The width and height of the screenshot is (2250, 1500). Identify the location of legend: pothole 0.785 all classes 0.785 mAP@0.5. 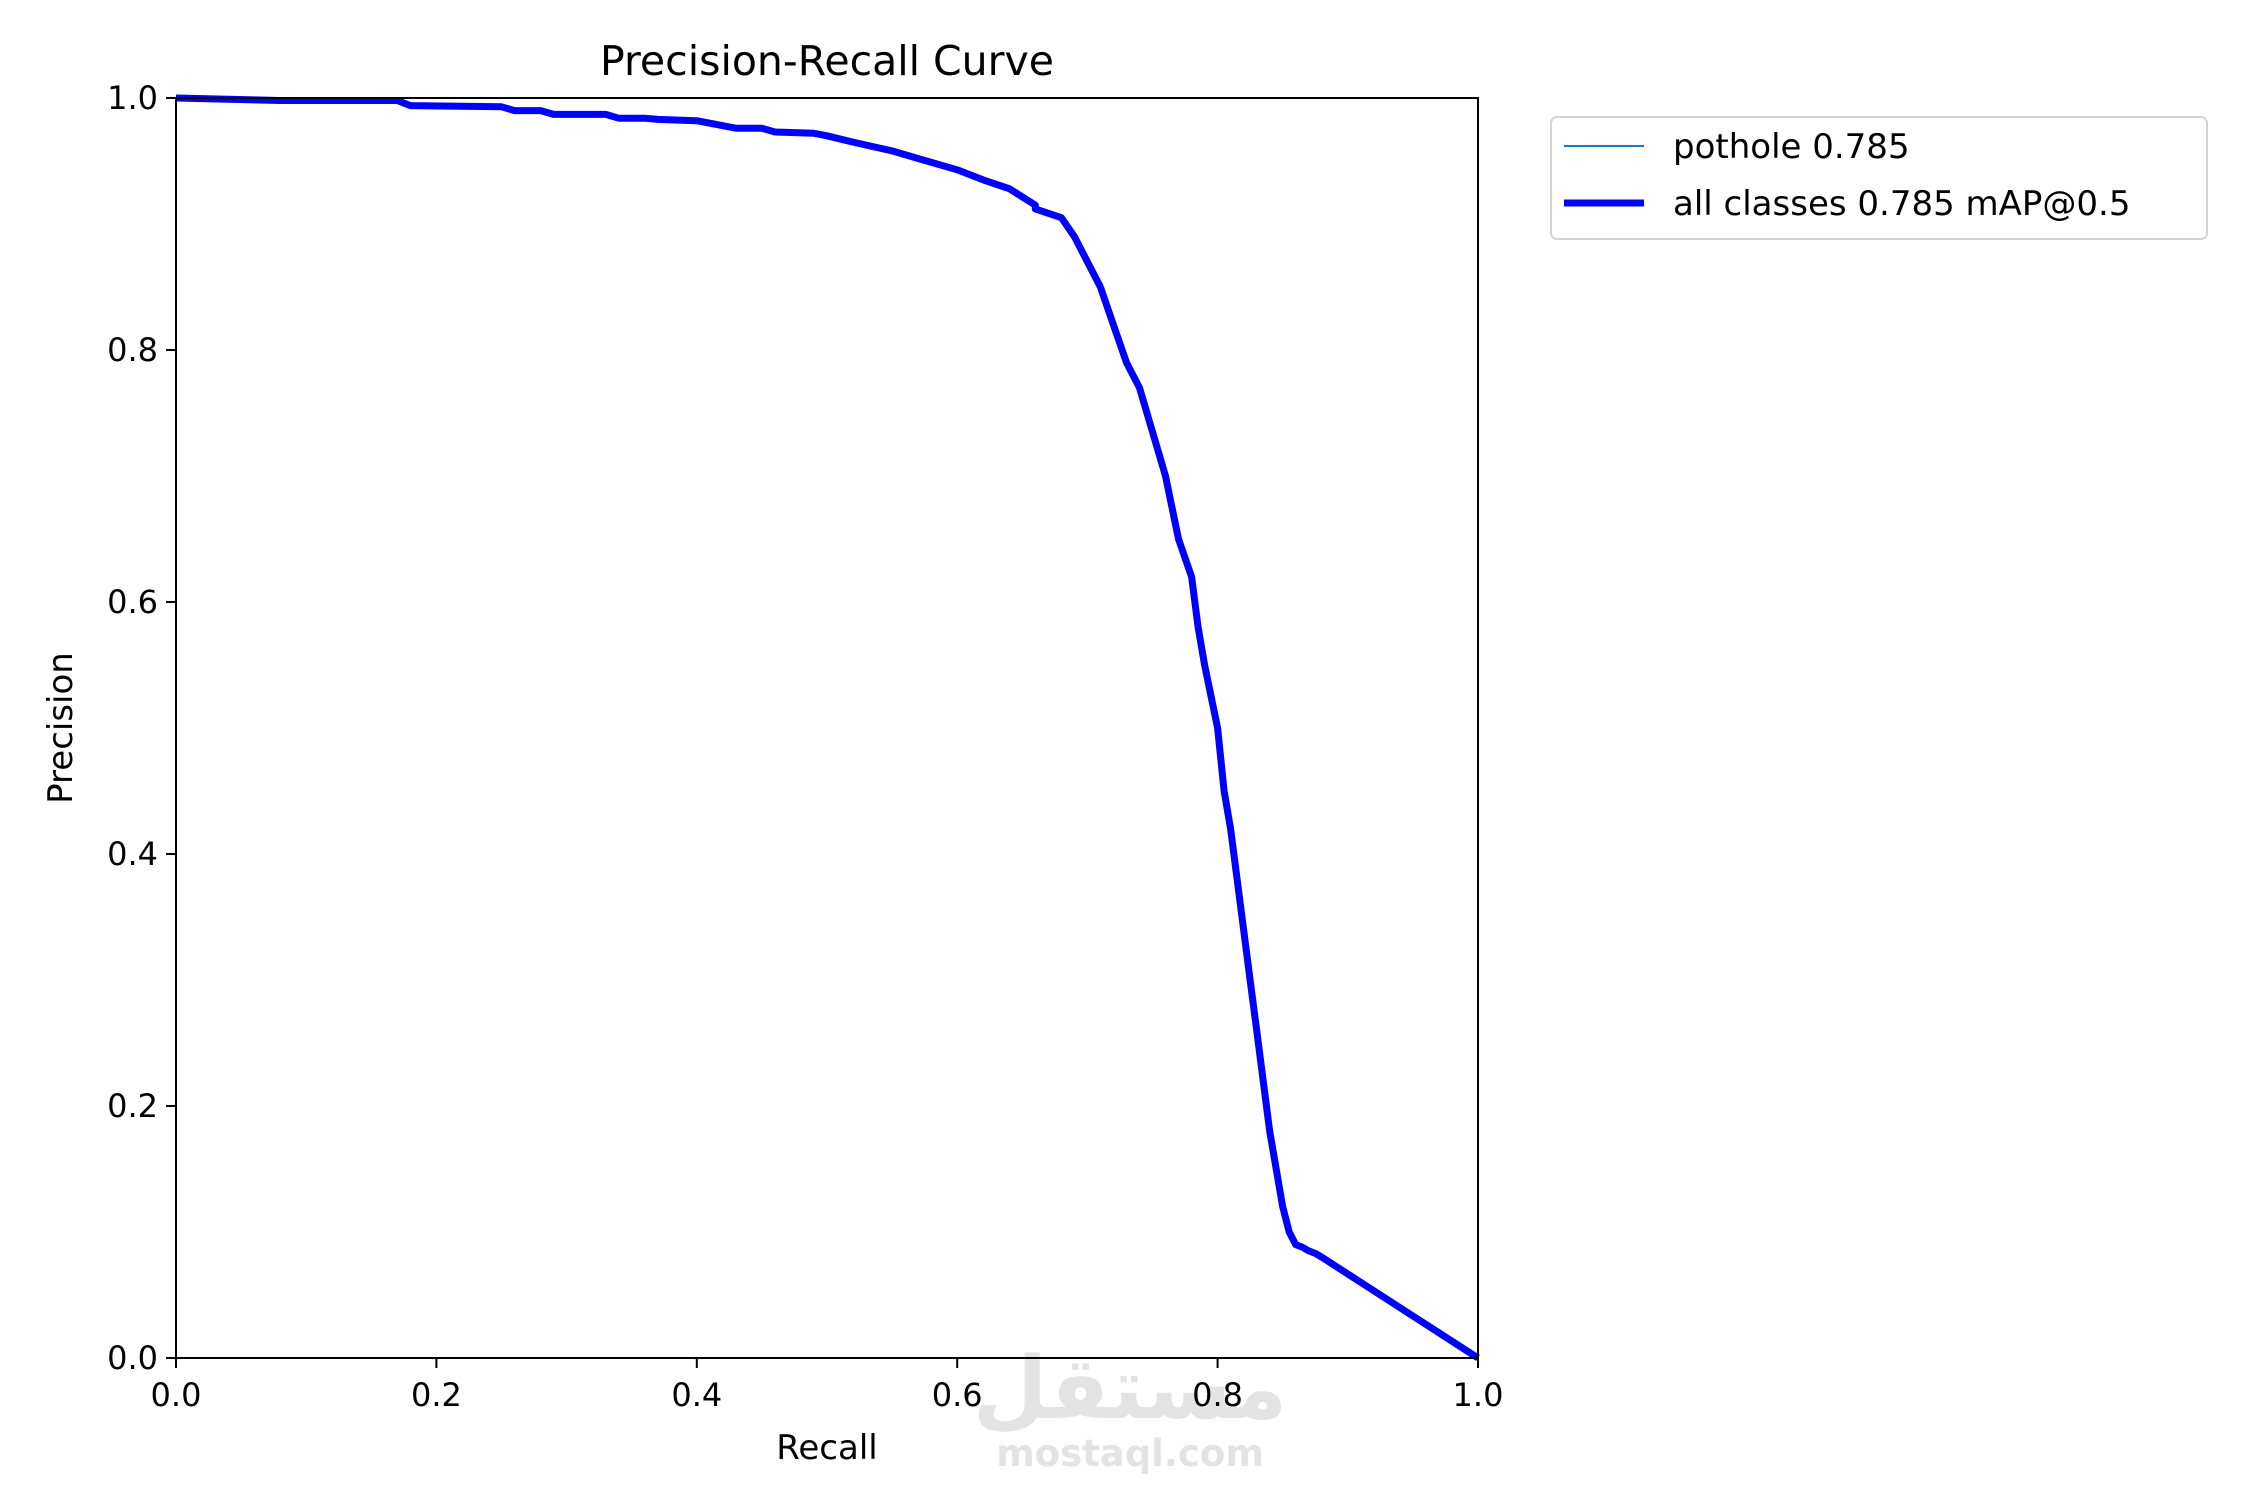
(1879, 178).